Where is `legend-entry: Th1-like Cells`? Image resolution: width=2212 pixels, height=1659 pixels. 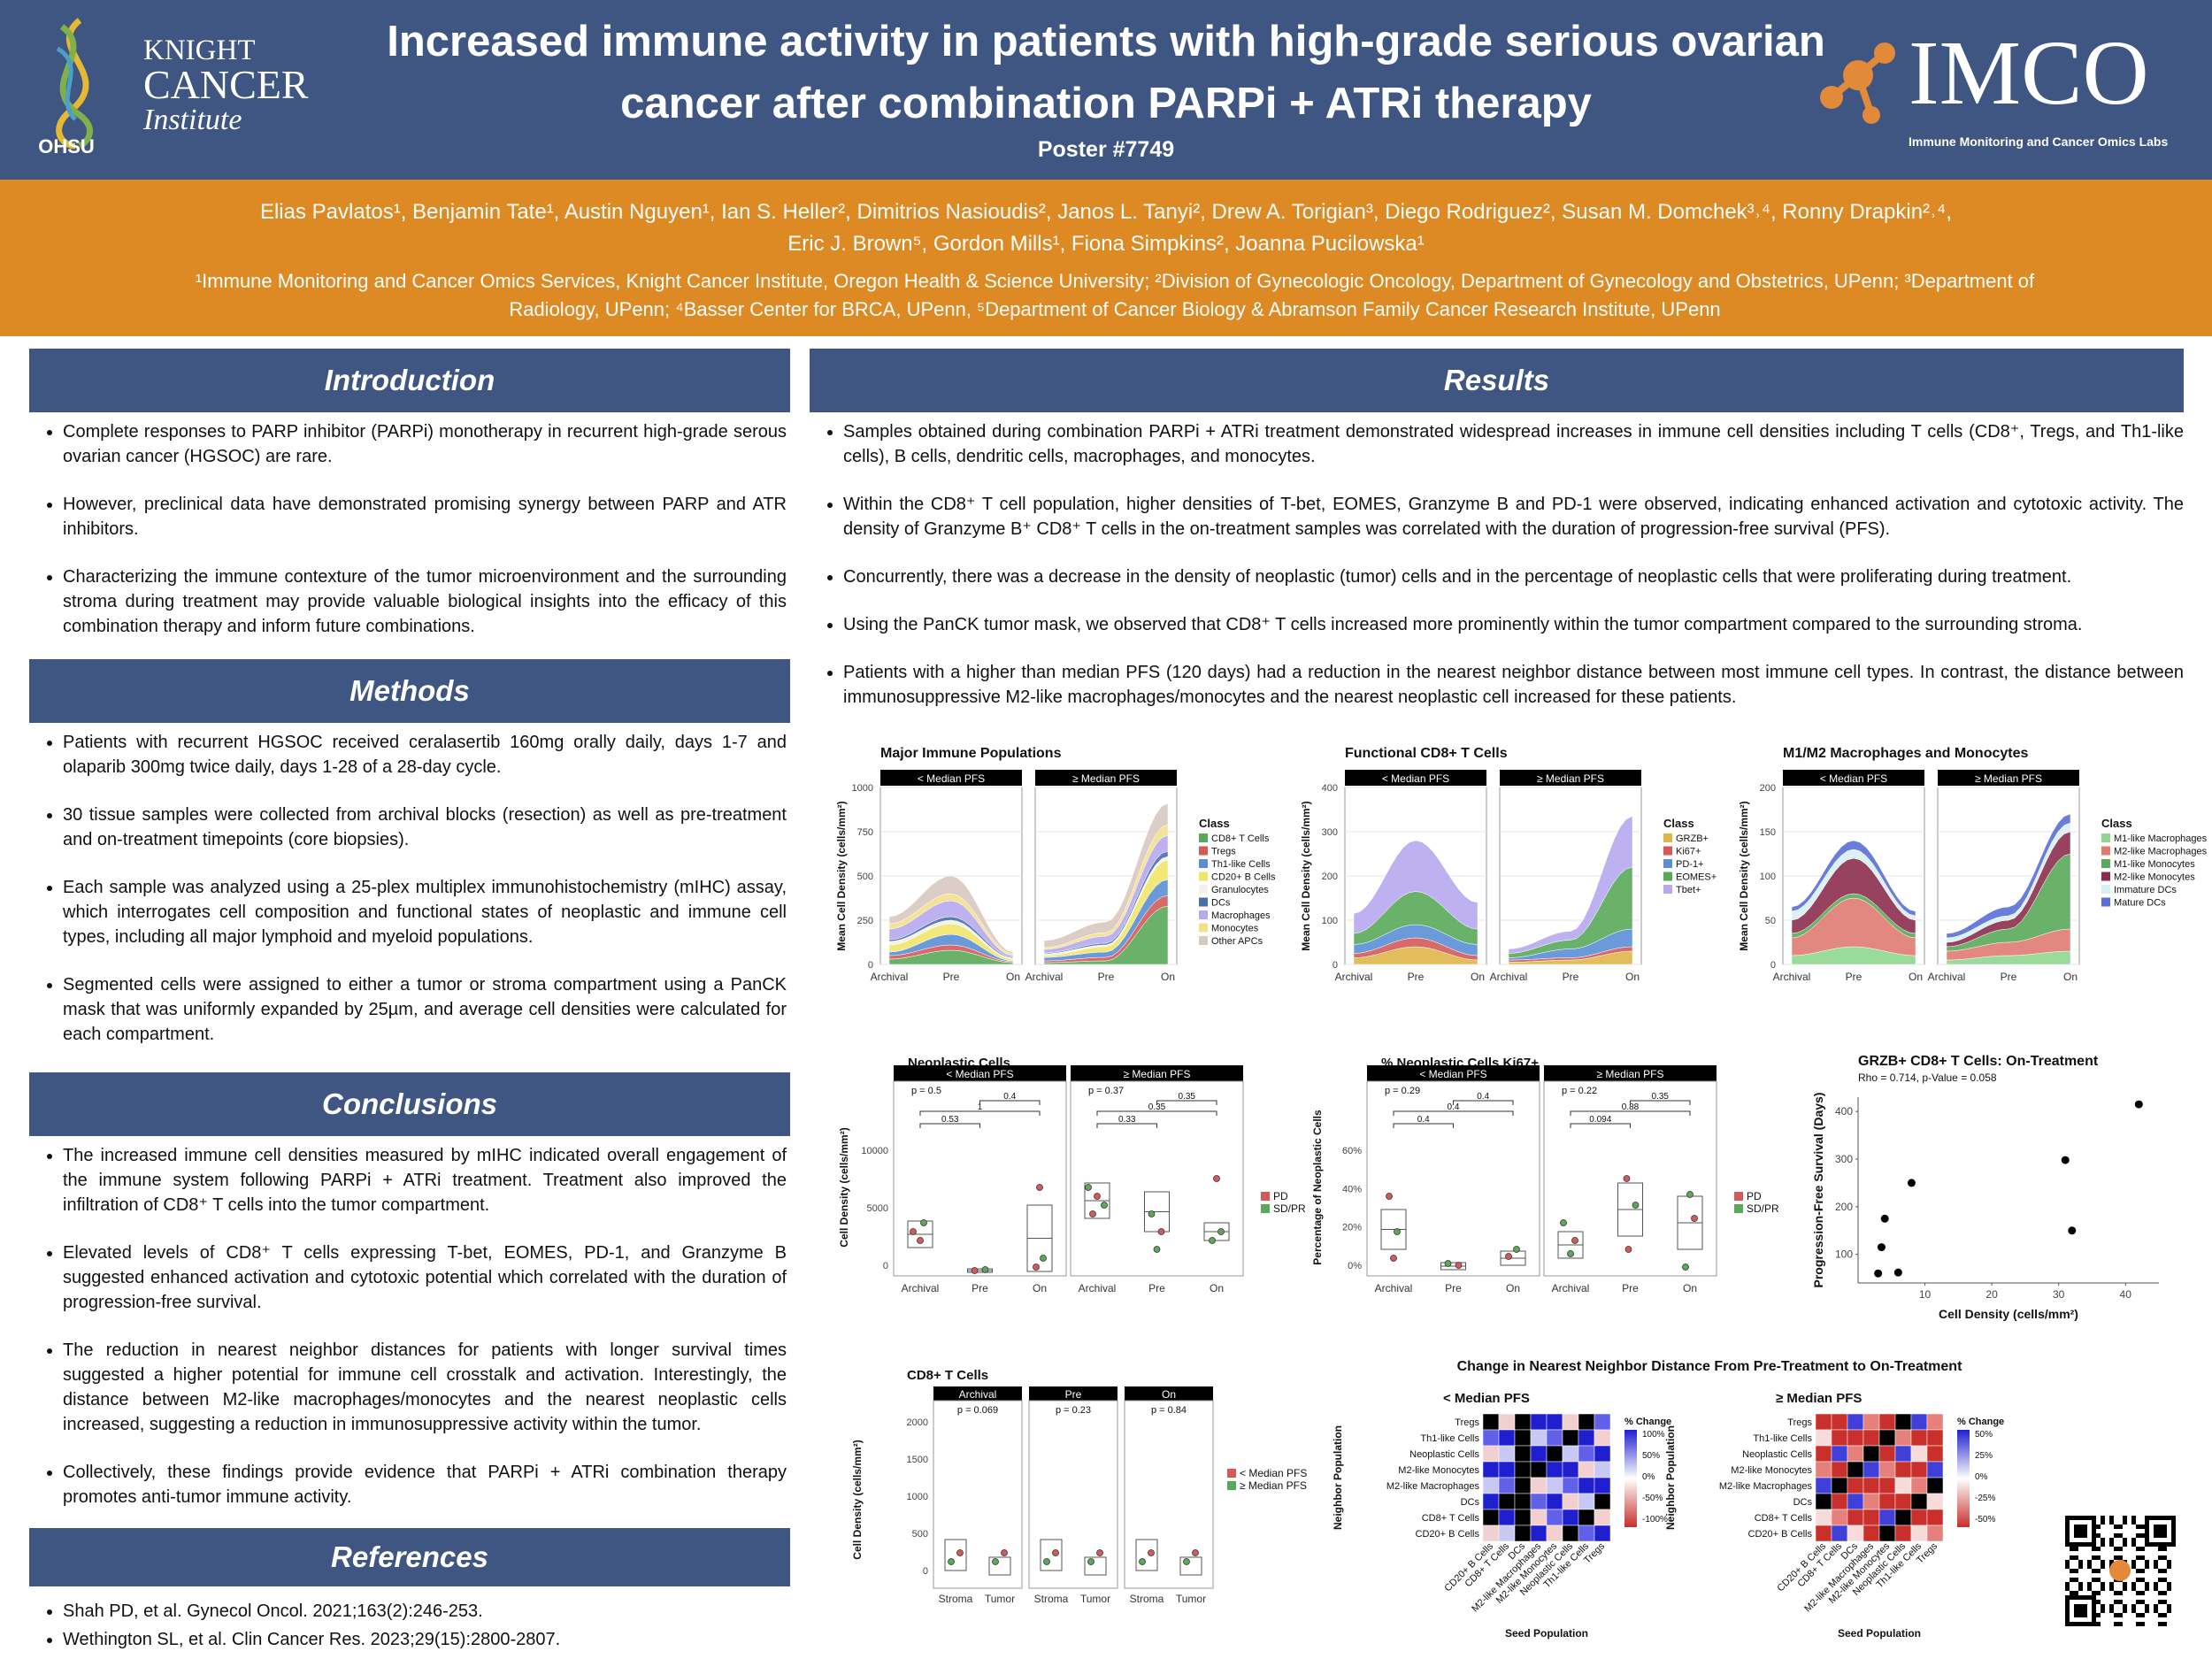 legend-entry: Th1-like Cells is located at coordinates (1241, 865).